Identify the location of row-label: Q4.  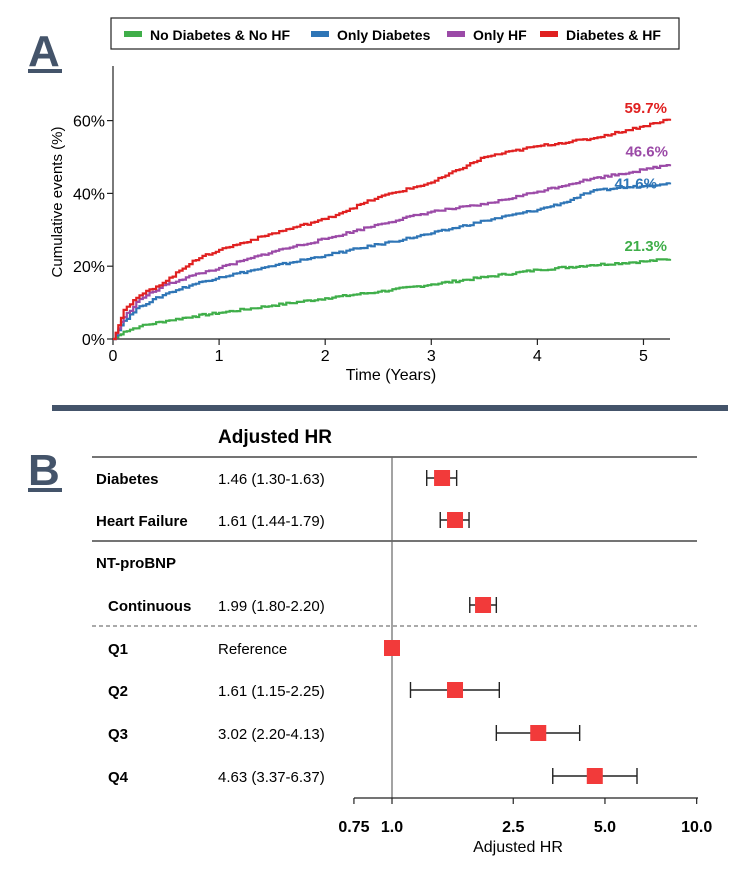
(118, 777).